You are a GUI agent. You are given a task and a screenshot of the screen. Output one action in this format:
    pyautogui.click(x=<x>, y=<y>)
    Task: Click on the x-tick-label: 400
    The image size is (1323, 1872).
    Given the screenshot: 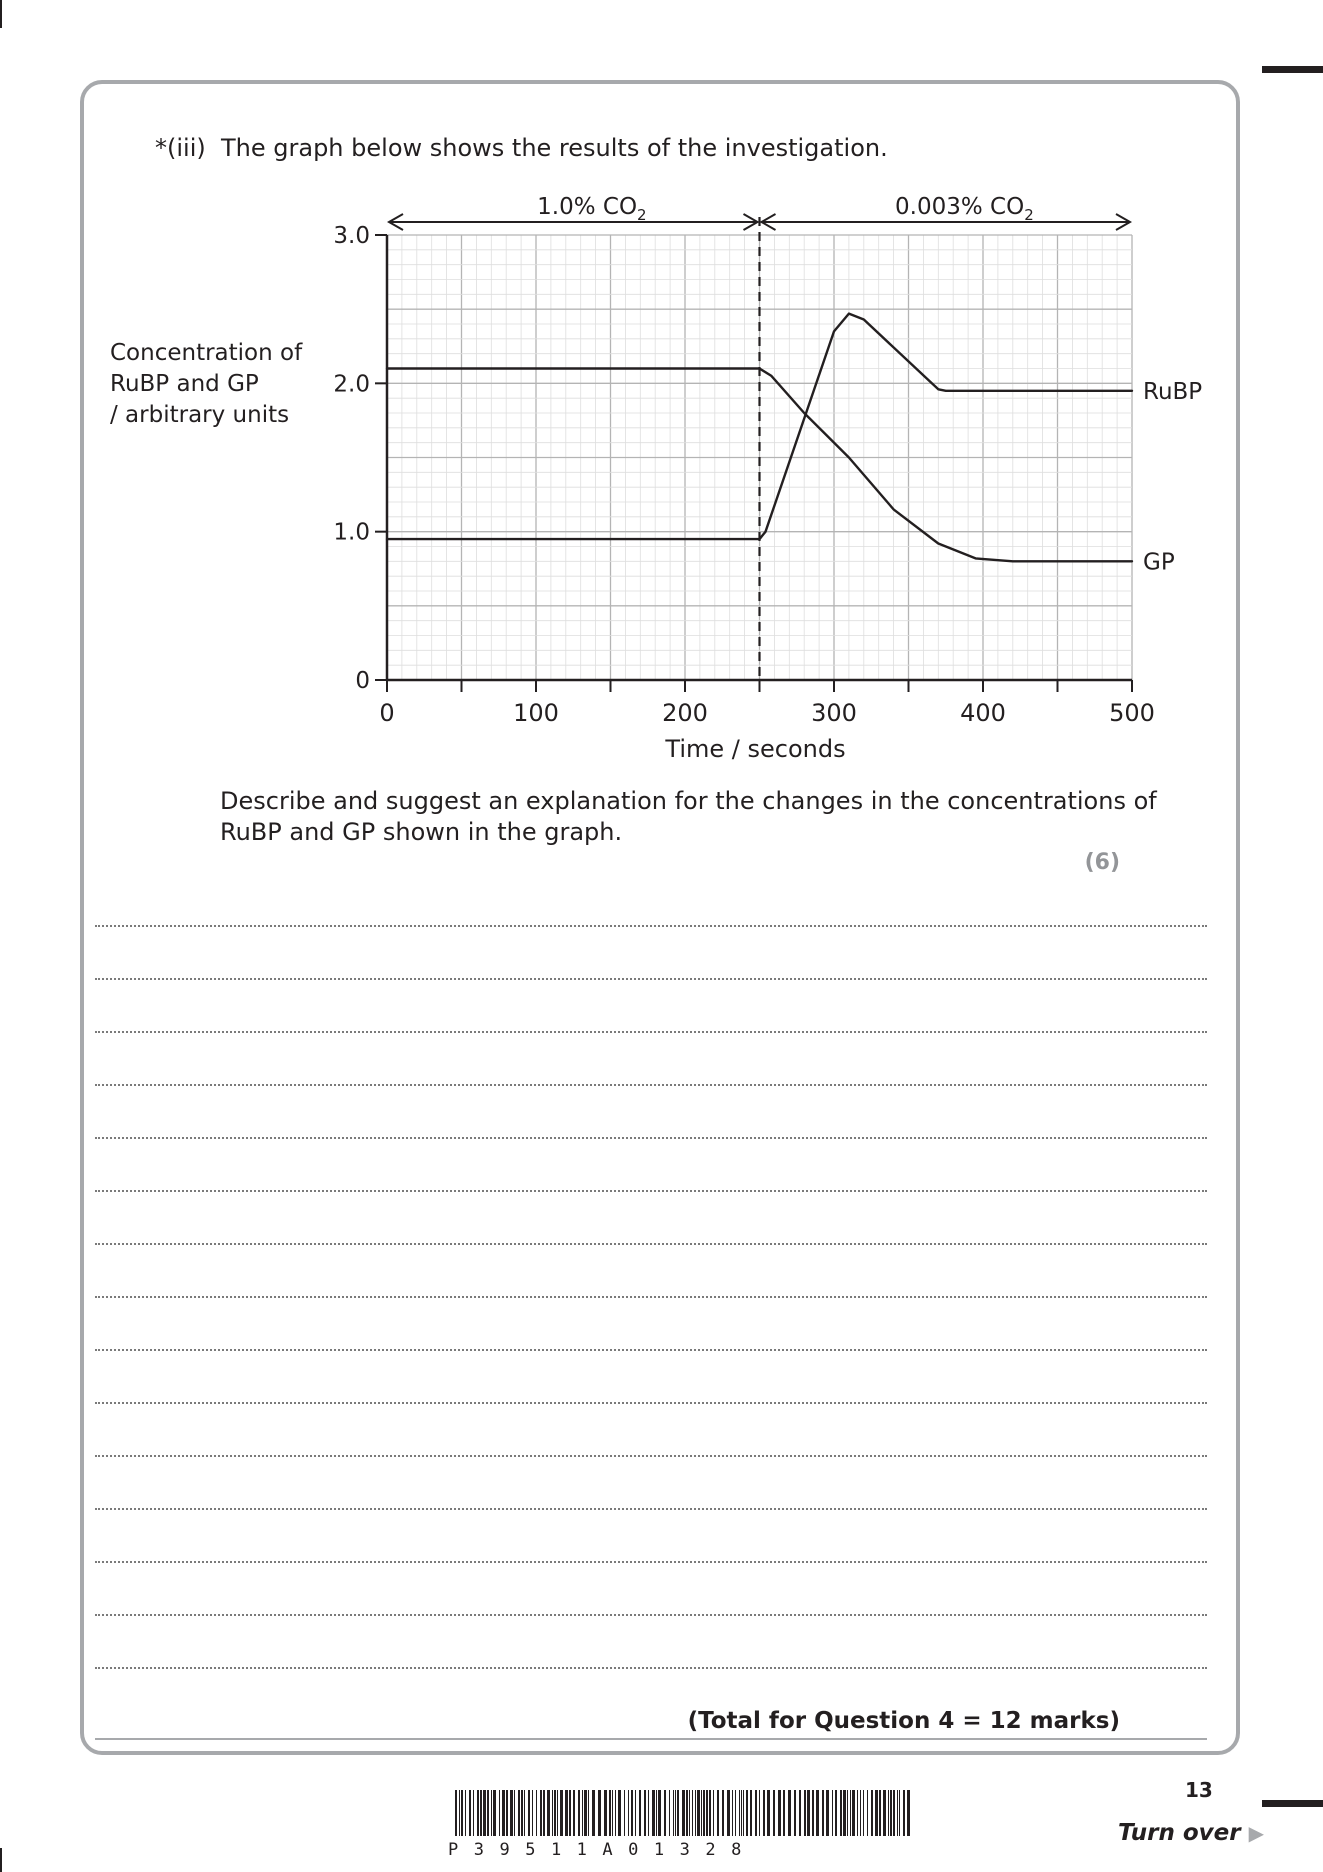 What is the action you would take?
    pyautogui.click(x=983, y=713)
    